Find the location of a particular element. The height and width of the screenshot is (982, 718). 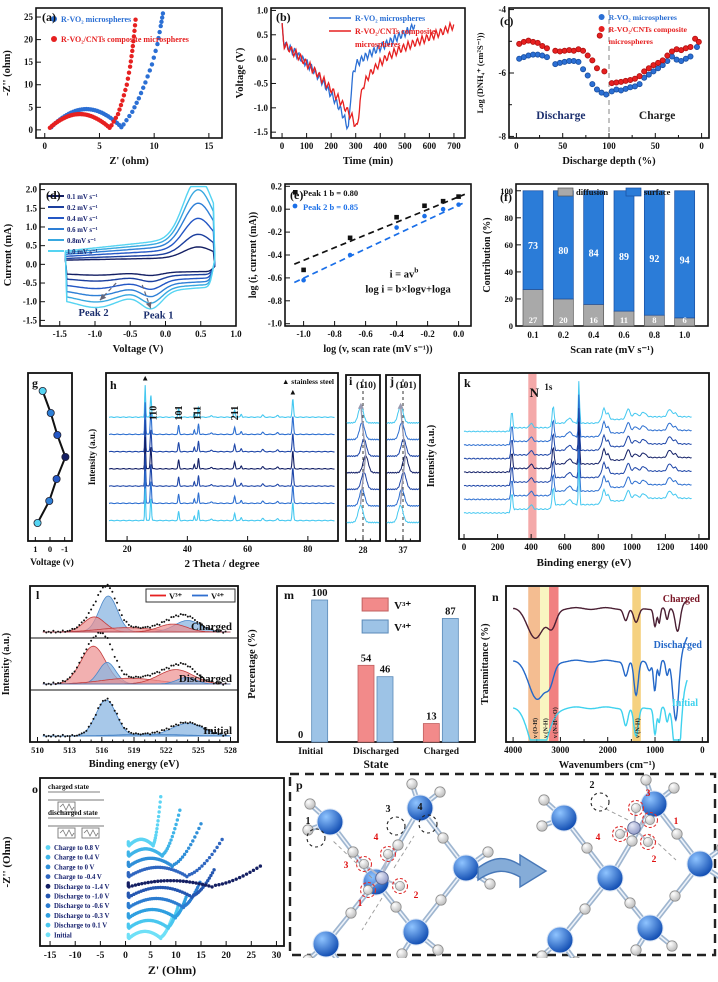

svg-text: 101 is located at coordinates (179, 413).